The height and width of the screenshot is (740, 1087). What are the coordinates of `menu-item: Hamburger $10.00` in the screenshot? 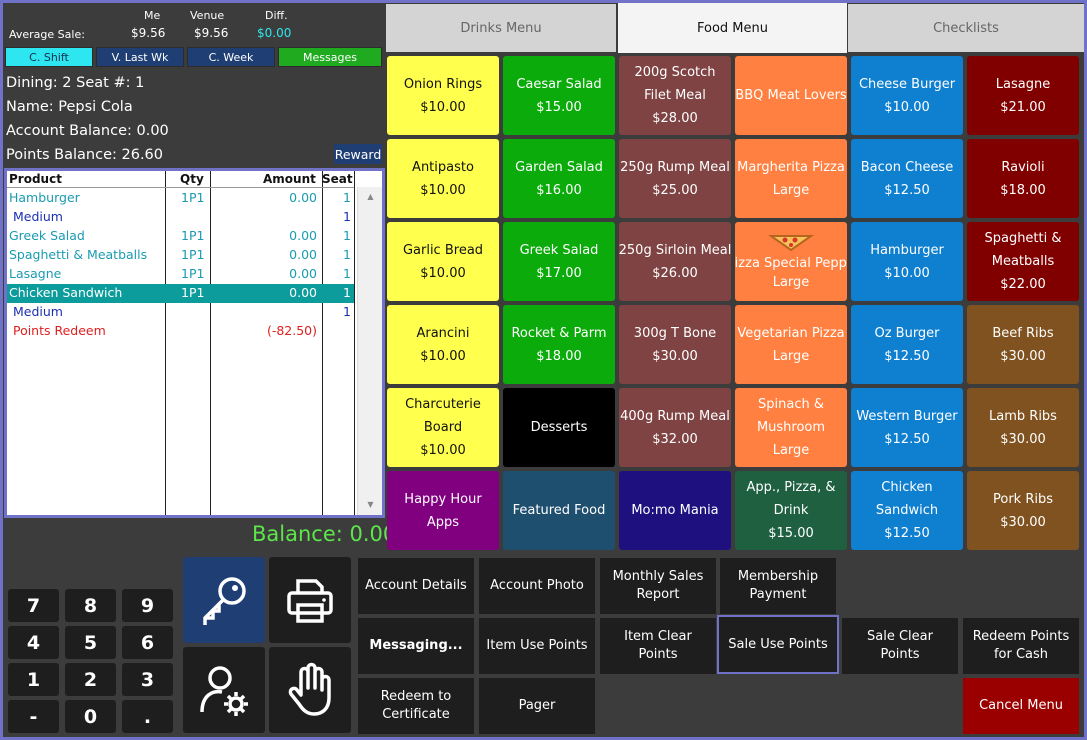 It's located at (907, 261).